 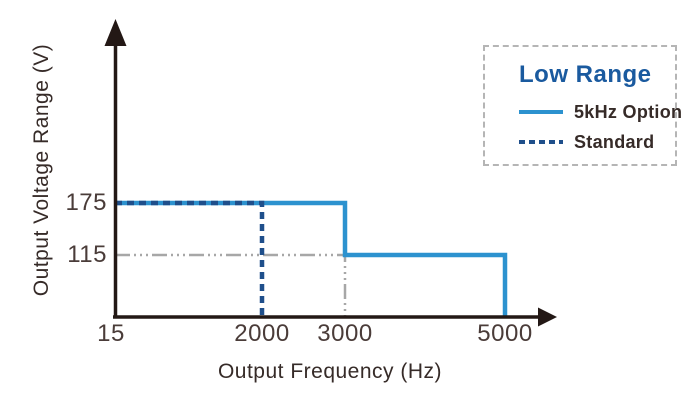 What do you see at coordinates (614, 141) in the screenshot?
I see `legend-item-label: Standard` at bounding box center [614, 141].